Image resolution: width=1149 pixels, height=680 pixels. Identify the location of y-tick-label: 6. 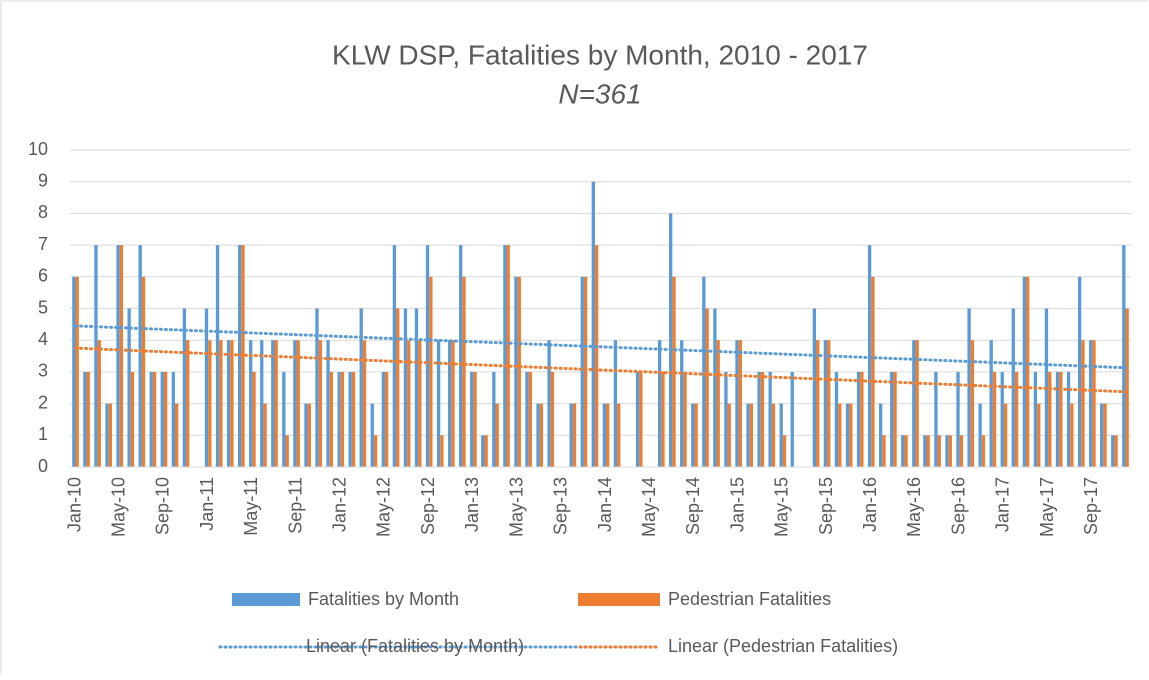
(43, 276).